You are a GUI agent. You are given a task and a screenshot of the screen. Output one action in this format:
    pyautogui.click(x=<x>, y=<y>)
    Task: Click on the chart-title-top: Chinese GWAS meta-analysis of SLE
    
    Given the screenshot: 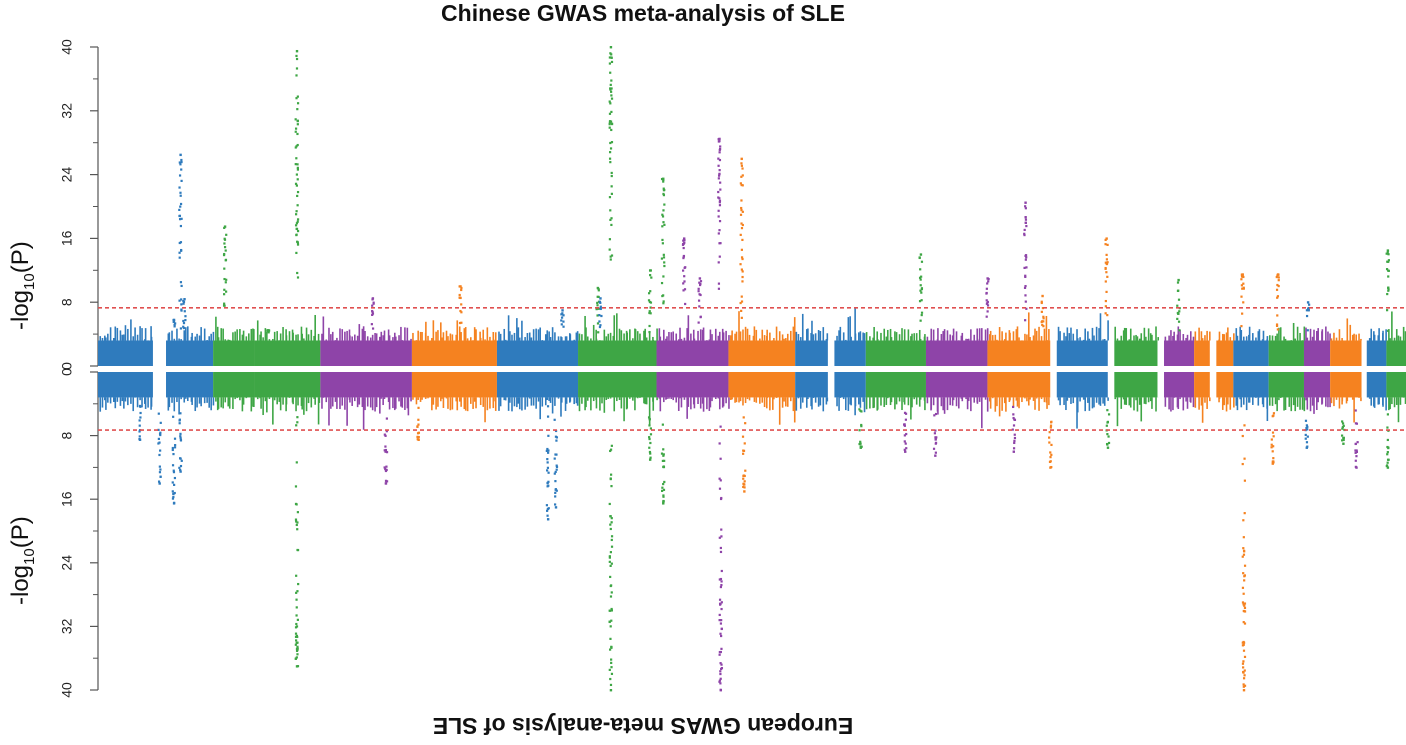 What is the action you would take?
    pyautogui.click(x=643, y=13)
    